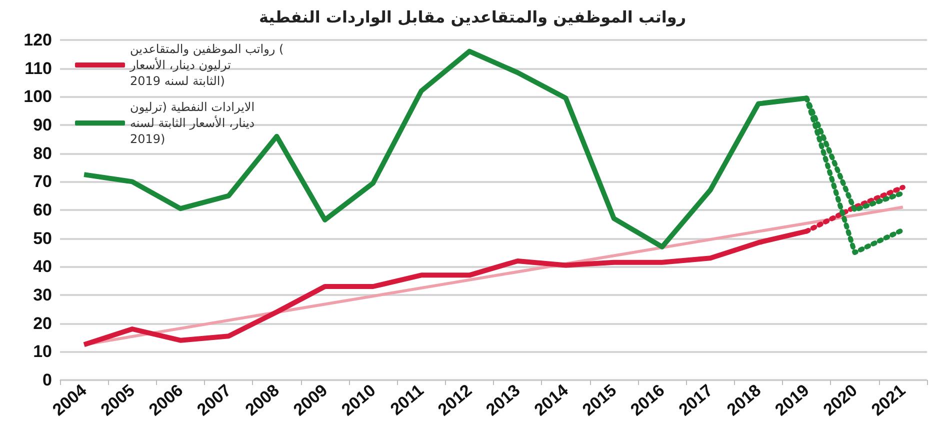  I want to click on y-tick-label: 60, so click(42, 210).